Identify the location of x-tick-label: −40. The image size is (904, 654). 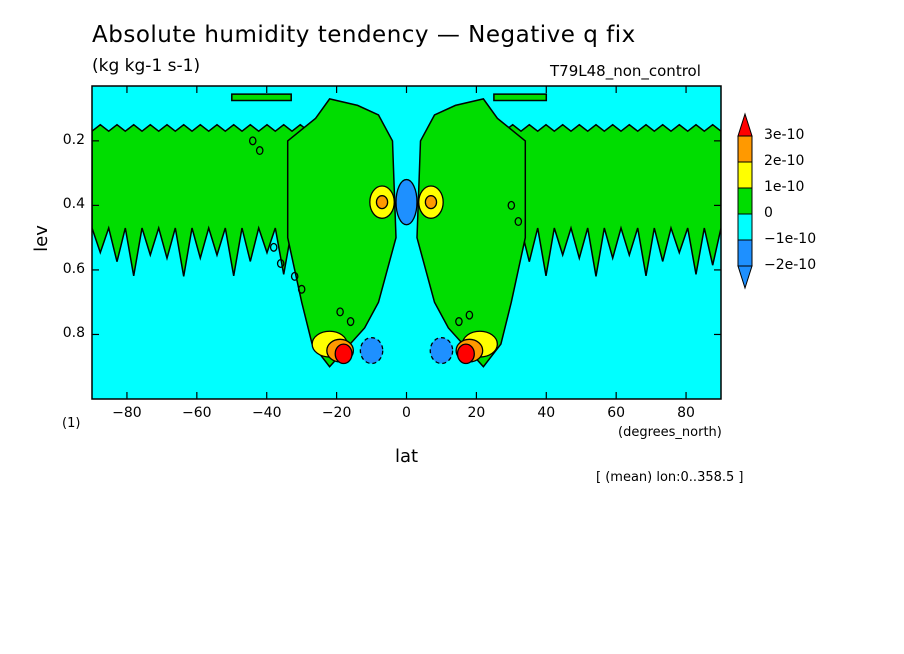
(266, 413).